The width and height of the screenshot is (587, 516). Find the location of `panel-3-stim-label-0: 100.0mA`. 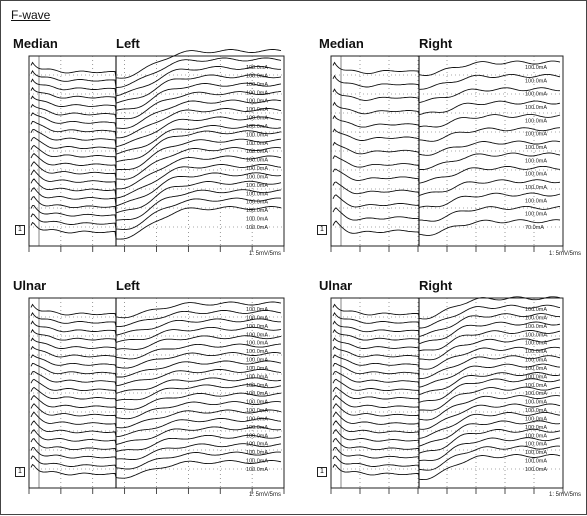

panel-3-stim-label-0: 100.0mA is located at coordinates (536, 310).